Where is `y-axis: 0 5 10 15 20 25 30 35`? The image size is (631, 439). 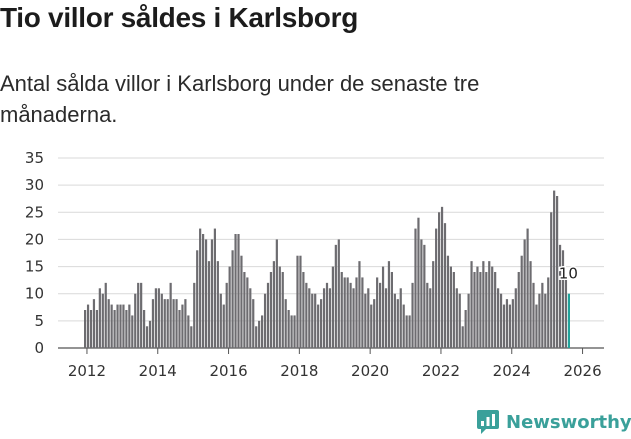 y-axis: 0 5 10 15 20 25 30 35 is located at coordinates (34, 253).